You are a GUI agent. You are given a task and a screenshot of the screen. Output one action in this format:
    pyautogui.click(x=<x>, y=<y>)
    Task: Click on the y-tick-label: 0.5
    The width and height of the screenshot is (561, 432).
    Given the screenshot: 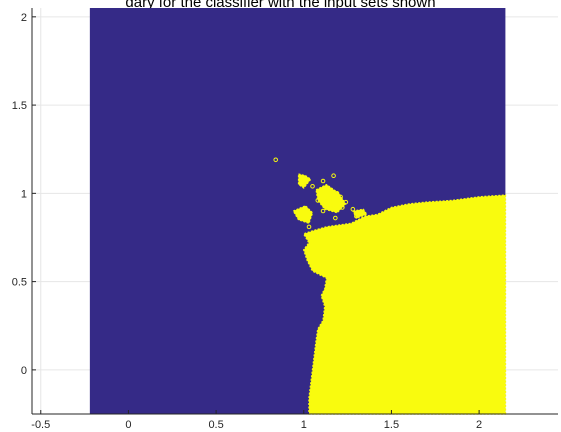 What is the action you would take?
    pyautogui.click(x=19, y=283)
    